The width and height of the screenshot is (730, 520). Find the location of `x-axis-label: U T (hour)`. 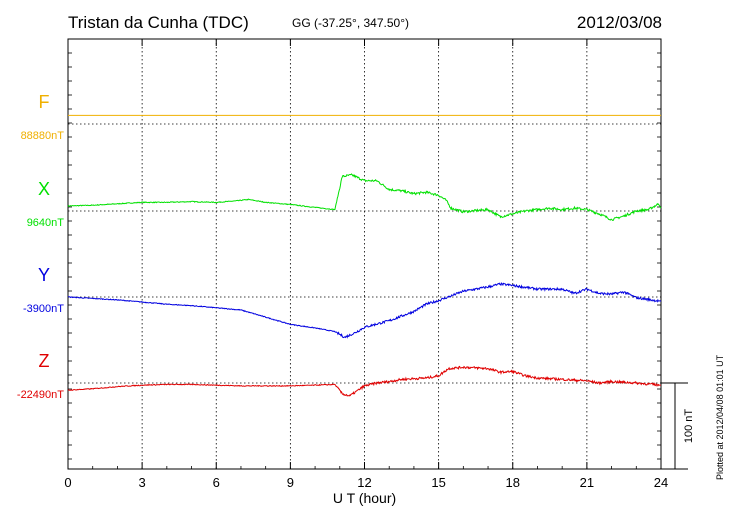

x-axis-label: U T (hour) is located at coordinates (364, 498).